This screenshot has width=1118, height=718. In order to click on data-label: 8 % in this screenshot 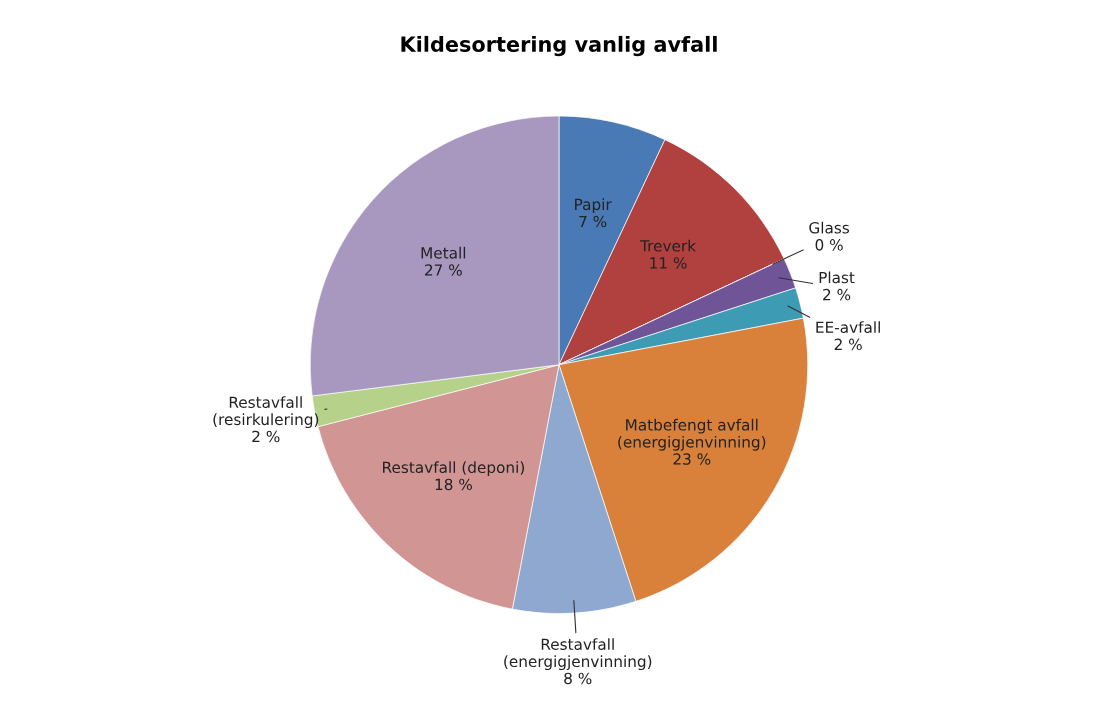, I will do `click(578, 678)`.